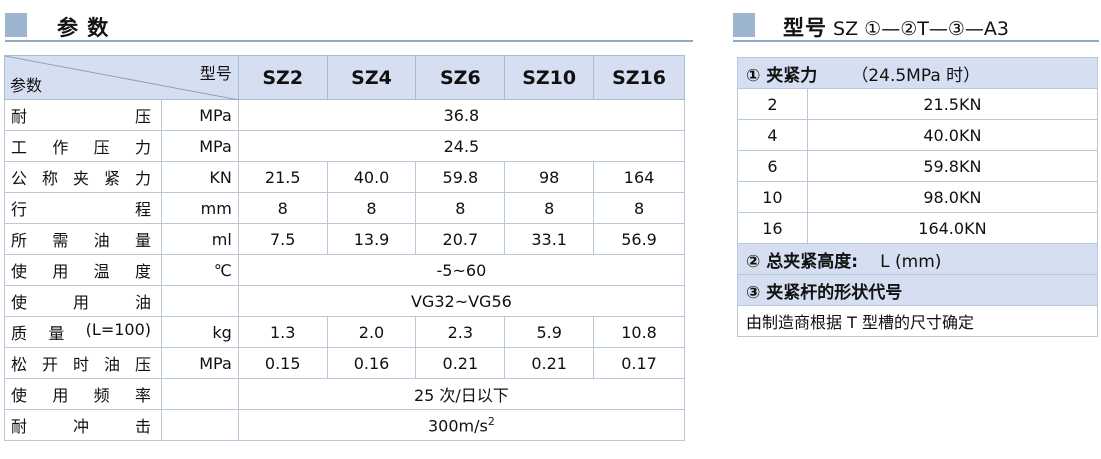  I want to click on param-unit: ml, so click(199, 239).